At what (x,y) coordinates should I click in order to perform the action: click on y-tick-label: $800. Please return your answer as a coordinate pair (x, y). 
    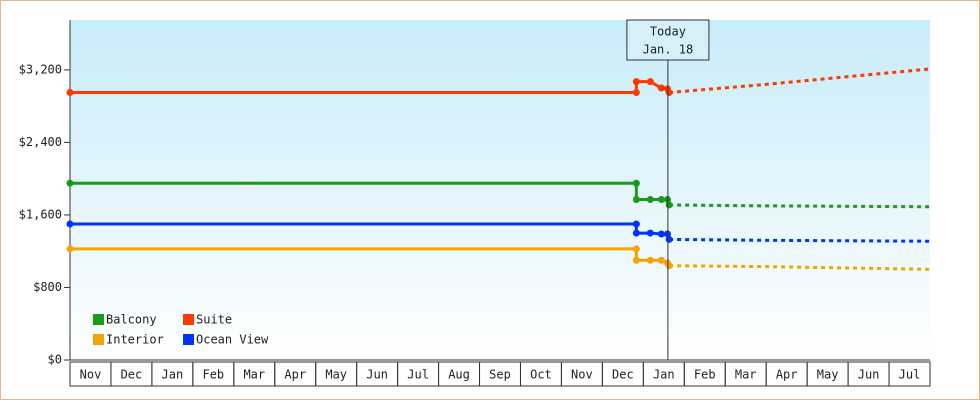
    Looking at the image, I should click on (47, 287).